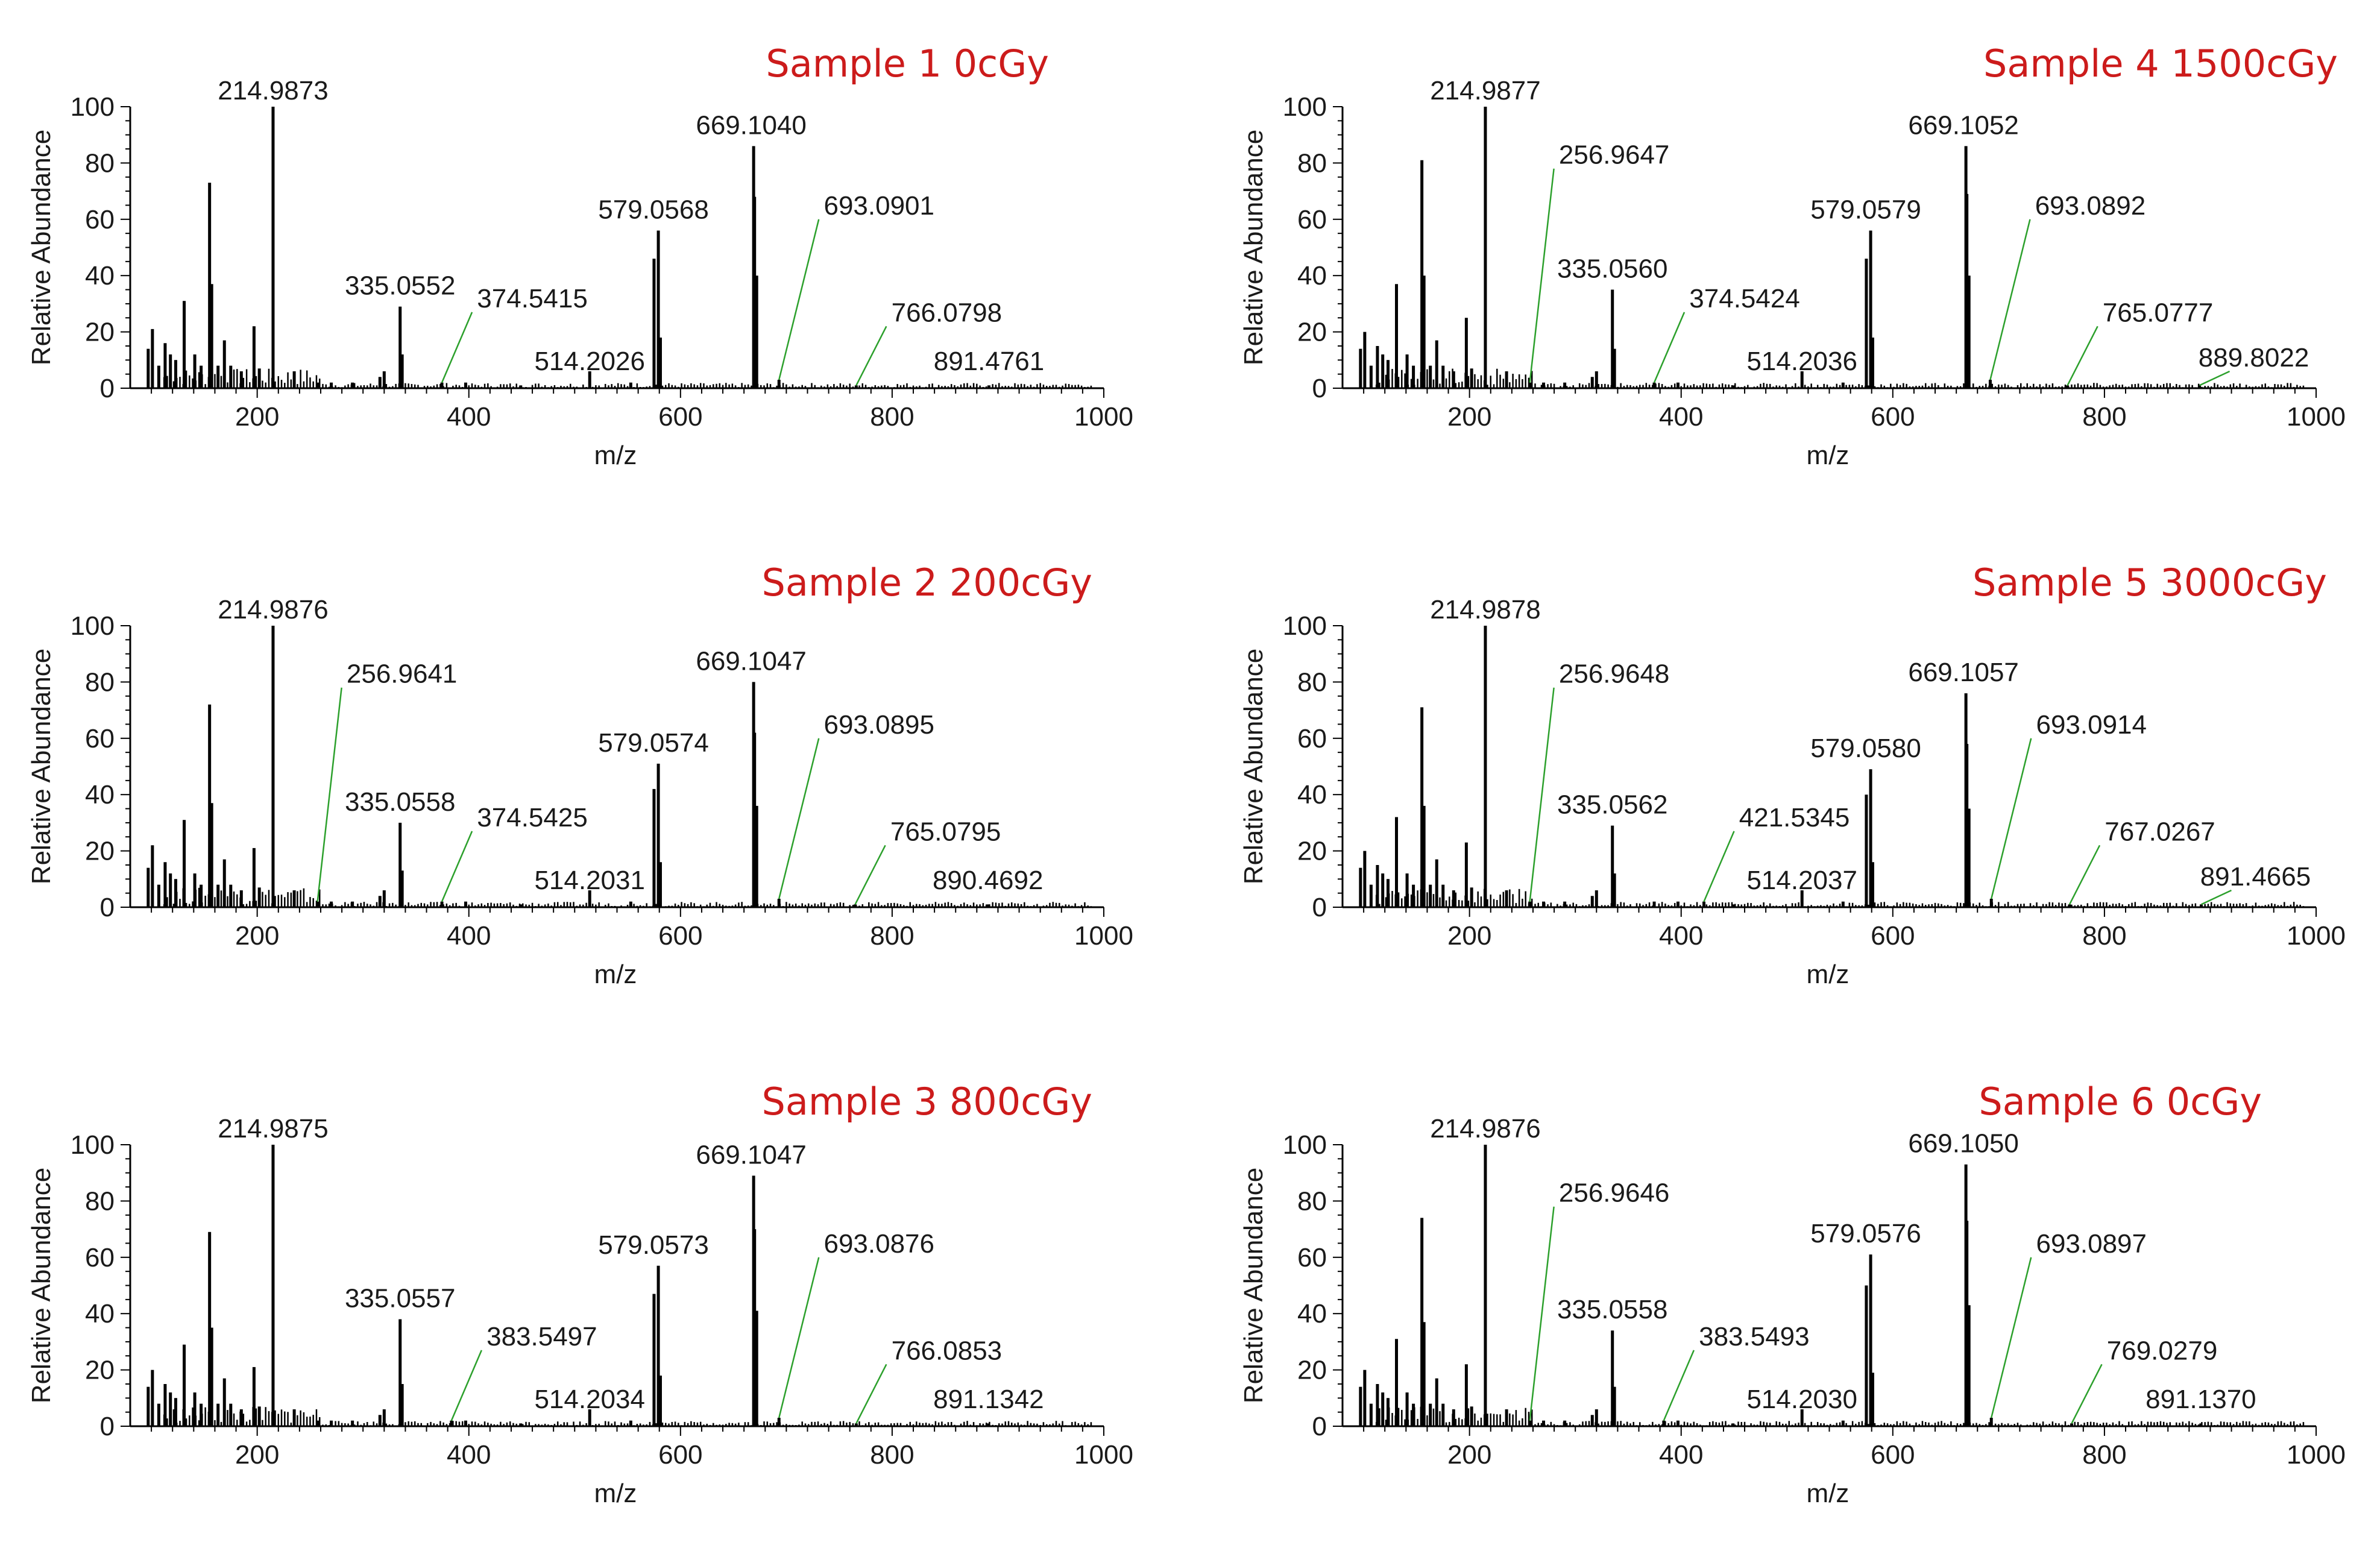 This screenshot has height=1551, width=2380. I want to click on panel-title: Sample 6 0cGy, so click(2120, 1102).